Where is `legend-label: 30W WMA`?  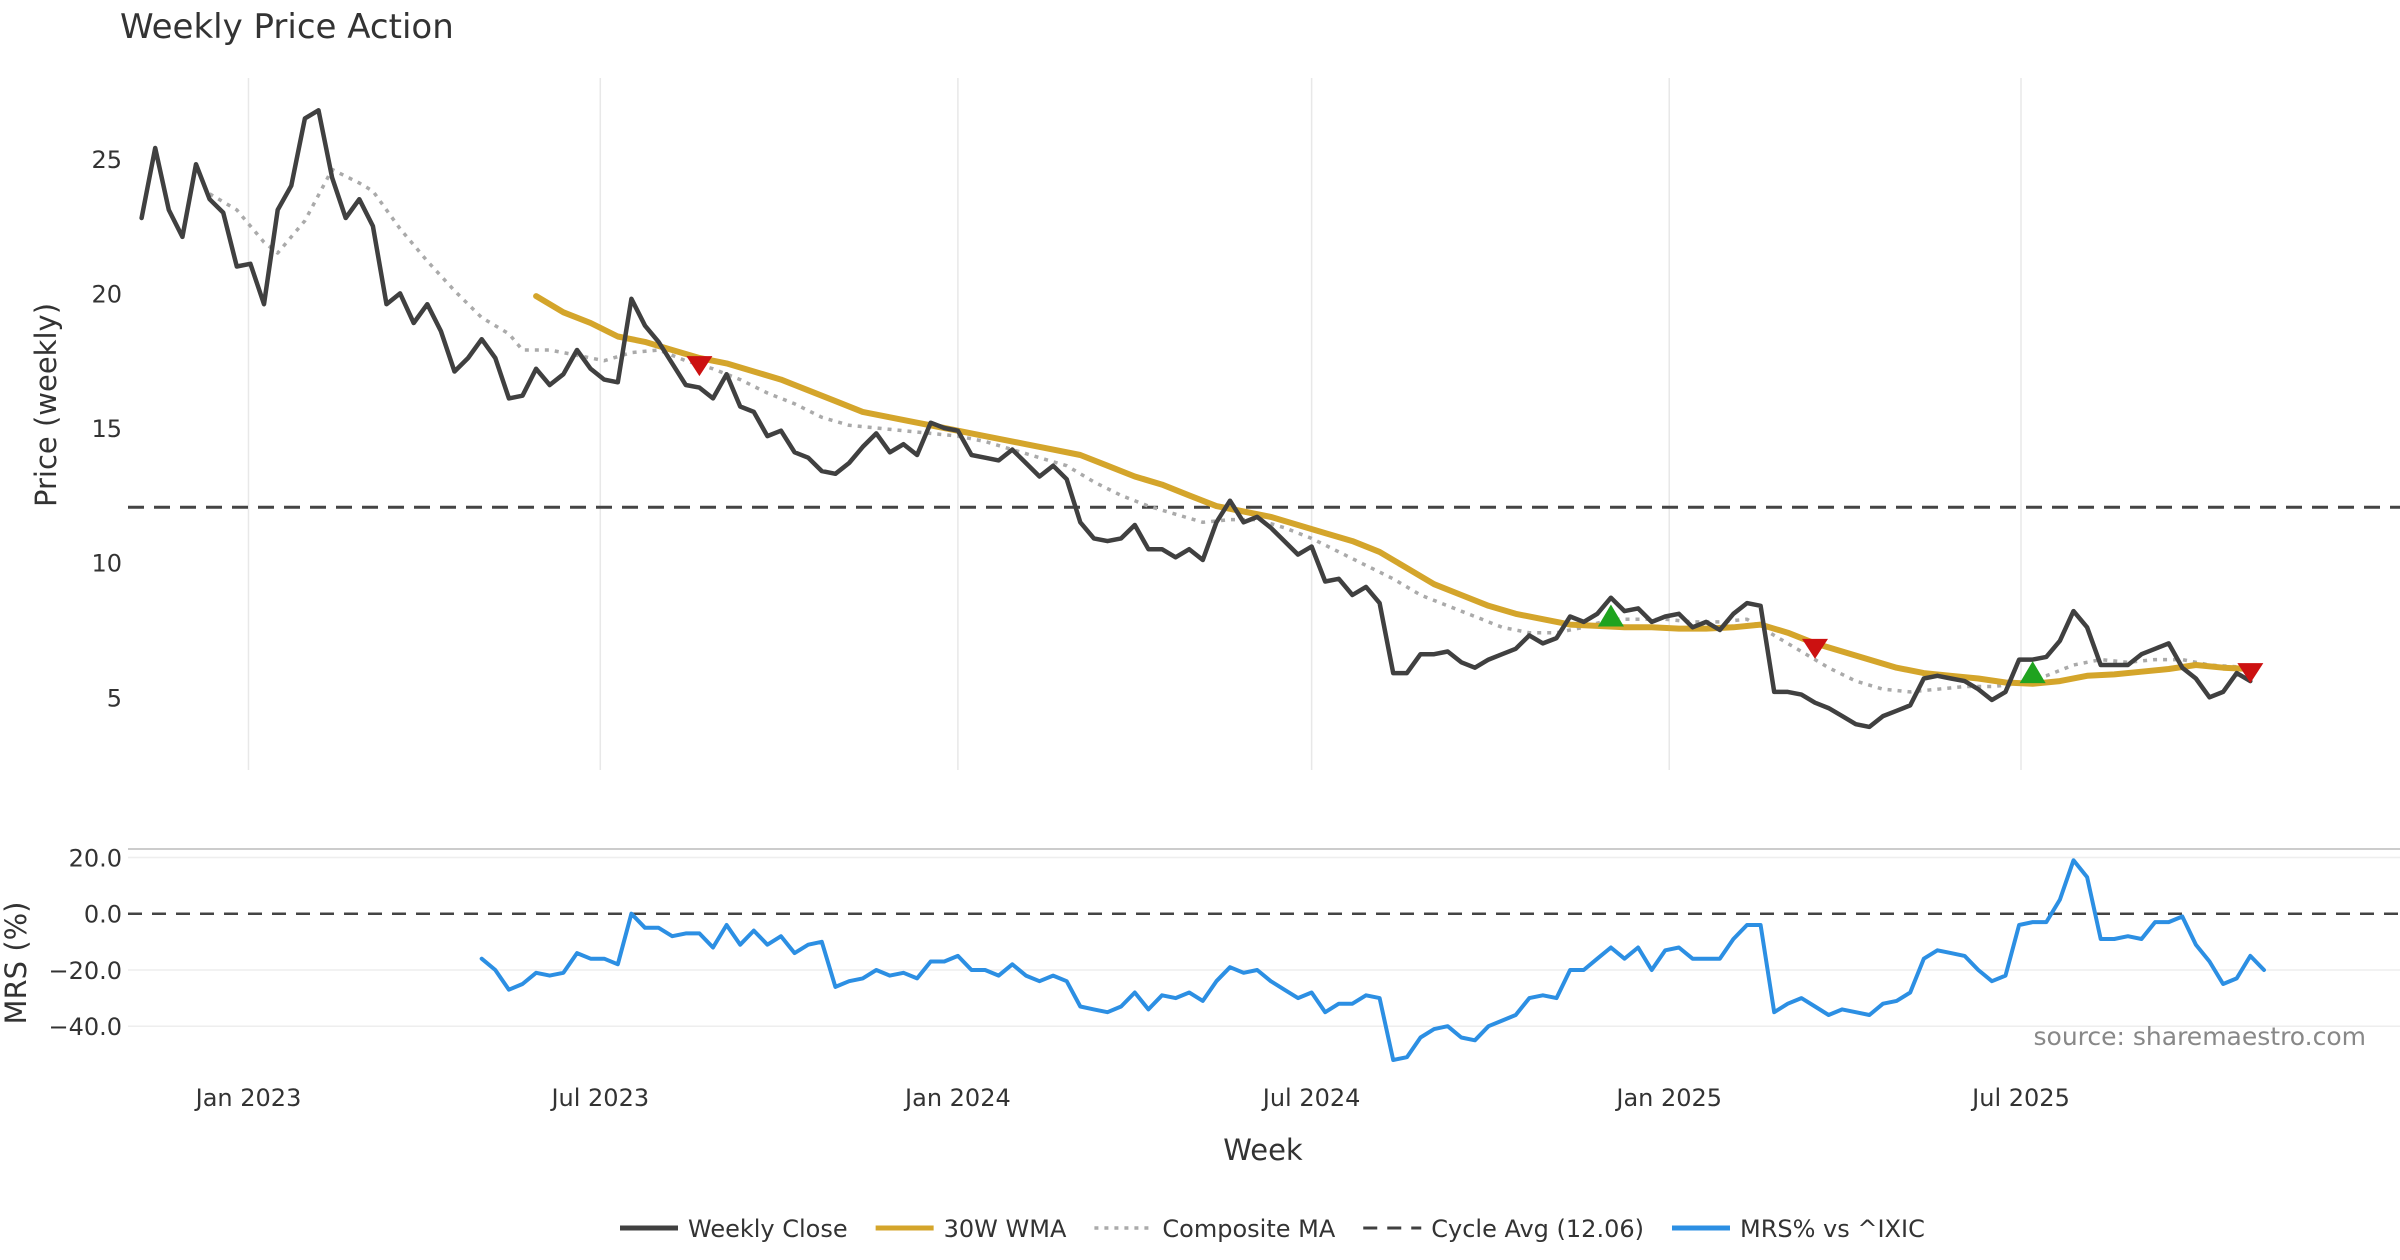 legend-label: 30W WMA is located at coordinates (1005, 1229).